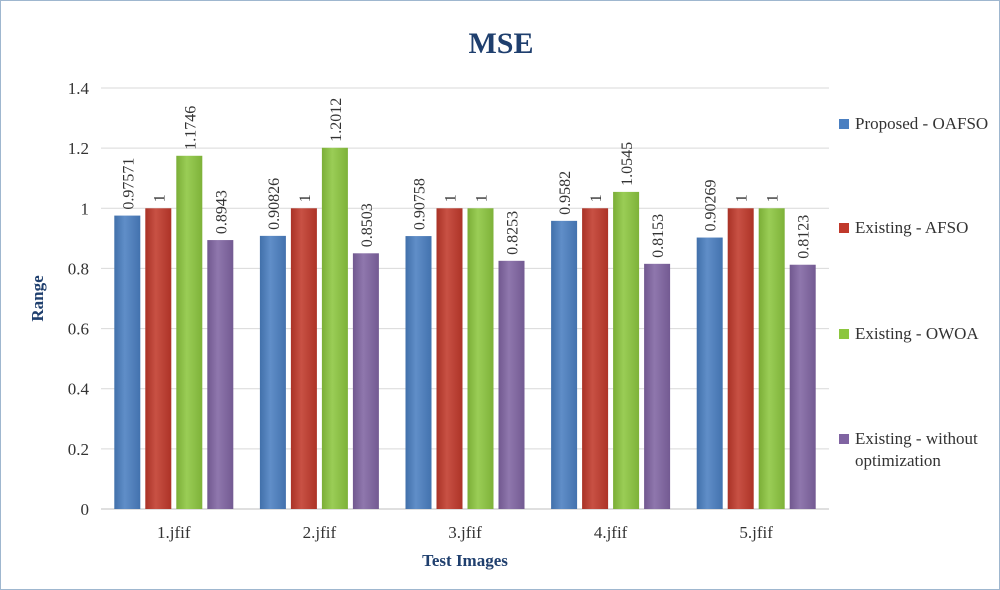 The image size is (1000, 590). Describe the element at coordinates (627, 164) in the screenshot. I see `data-label: 1.0545` at that location.